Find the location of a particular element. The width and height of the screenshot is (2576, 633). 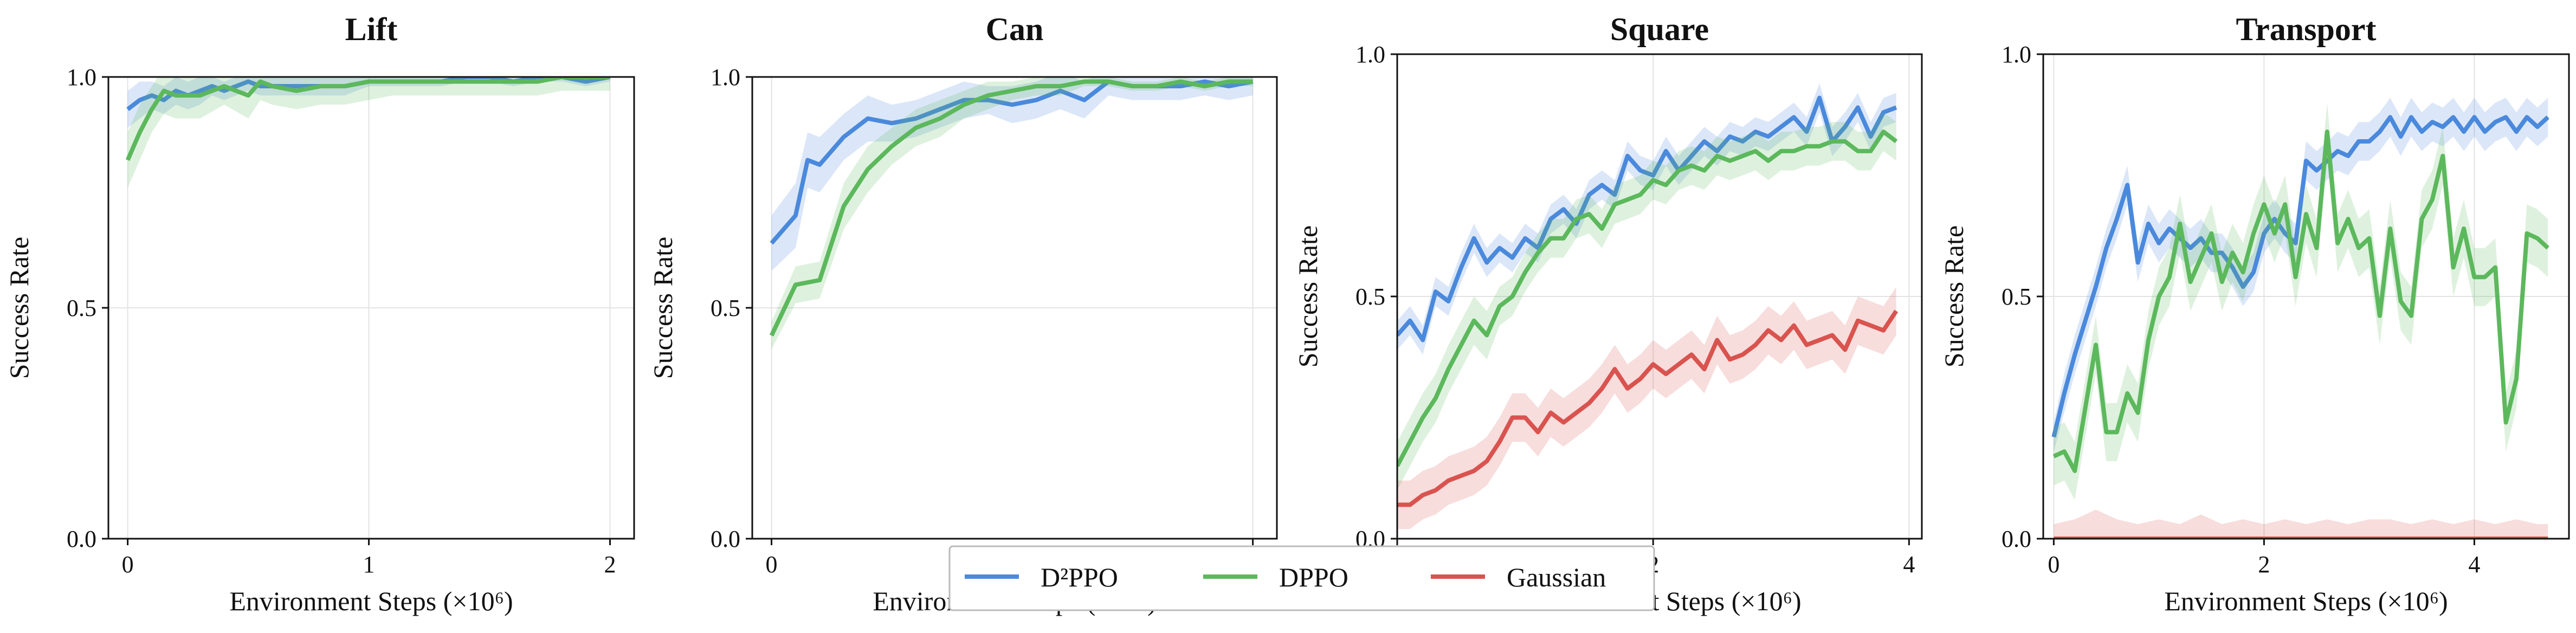

panel-title: Can is located at coordinates (1015, 29).